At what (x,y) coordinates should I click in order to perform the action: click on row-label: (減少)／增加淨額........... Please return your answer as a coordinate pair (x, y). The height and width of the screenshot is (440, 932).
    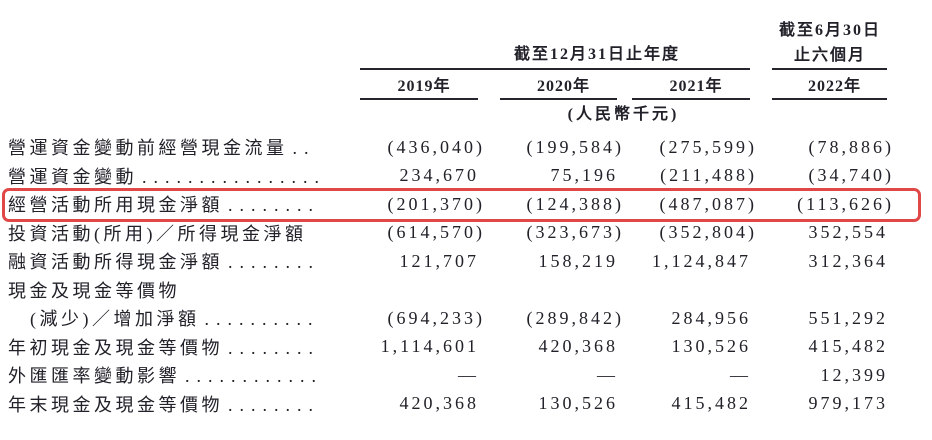
    Looking at the image, I should click on (184, 318).